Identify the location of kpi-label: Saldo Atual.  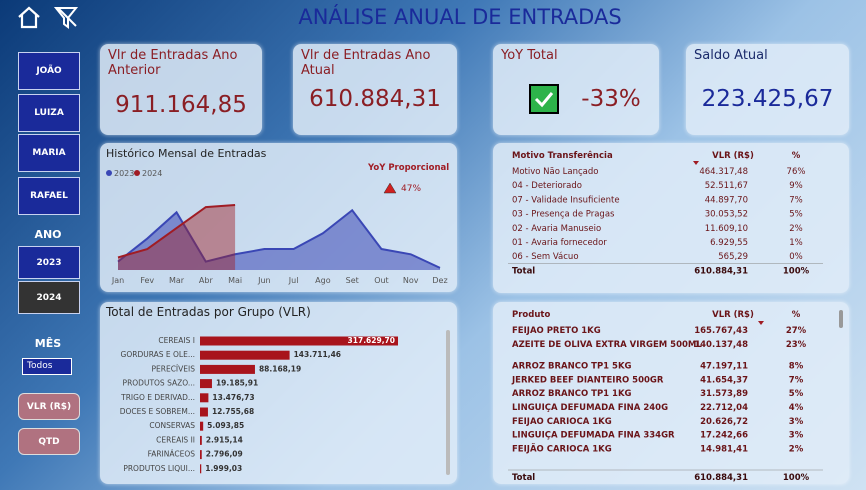
(731, 55).